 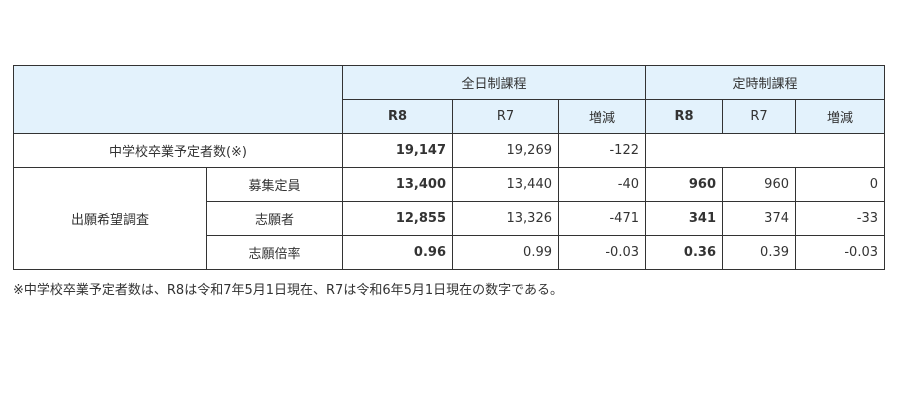 I want to click on cell-fulltime-diff: -471, so click(x=602, y=218).